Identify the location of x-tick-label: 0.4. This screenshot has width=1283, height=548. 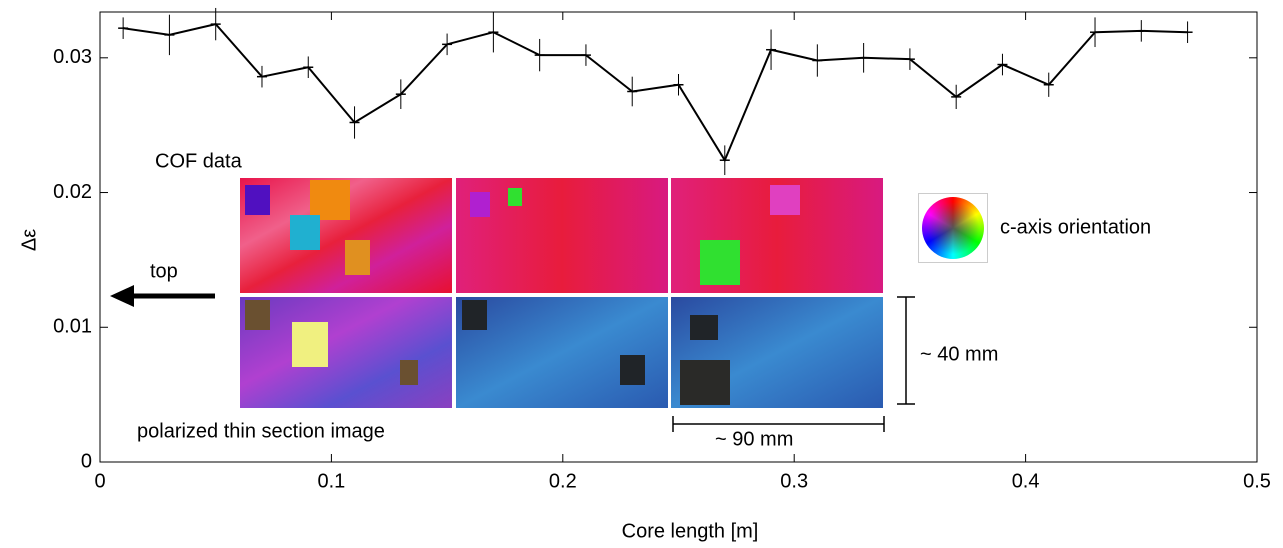
(1026, 481).